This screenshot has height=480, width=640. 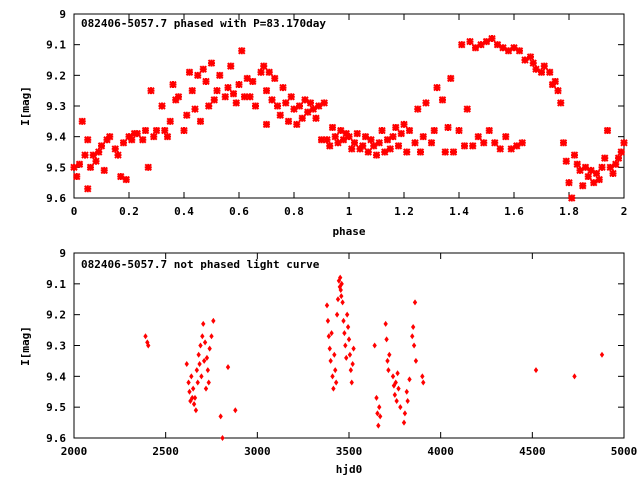 I want to click on x-tick-label: 0, so click(x=74, y=211).